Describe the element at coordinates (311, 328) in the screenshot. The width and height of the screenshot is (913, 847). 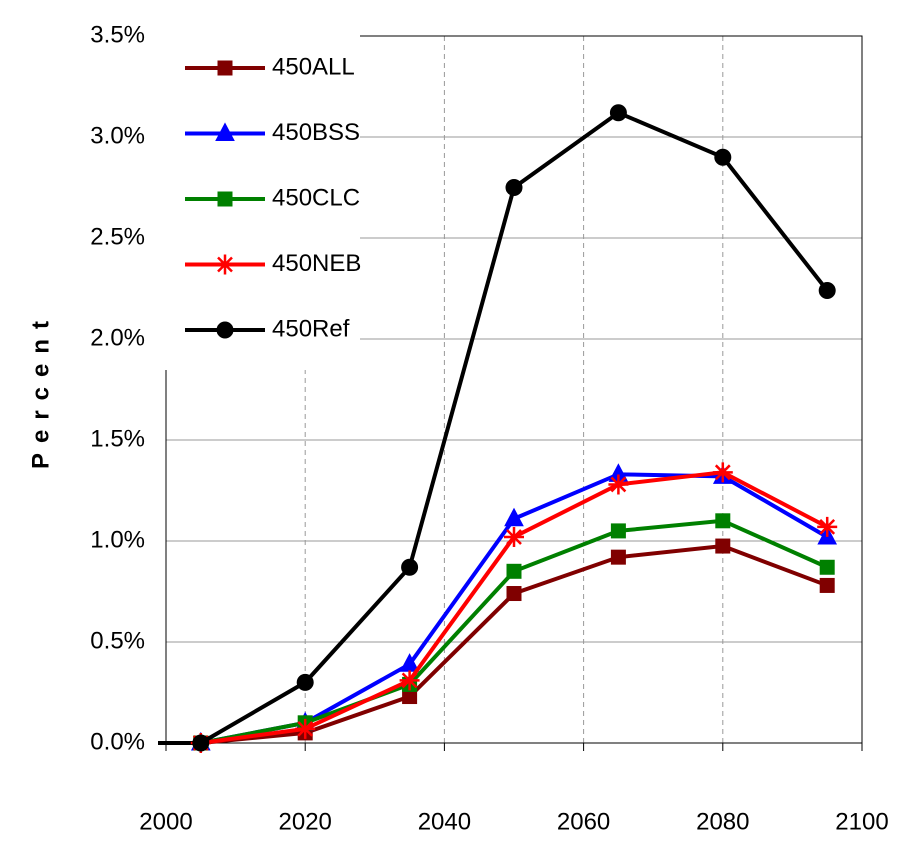
I see `legend-label: 450Ref` at that location.